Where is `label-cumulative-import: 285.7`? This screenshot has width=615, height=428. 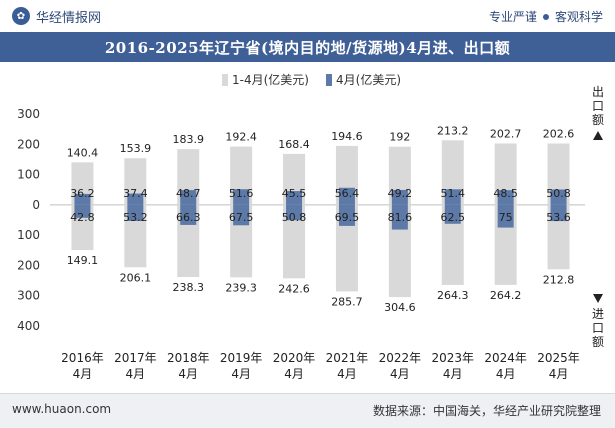 label-cumulative-import: 285.7 is located at coordinates (347, 301).